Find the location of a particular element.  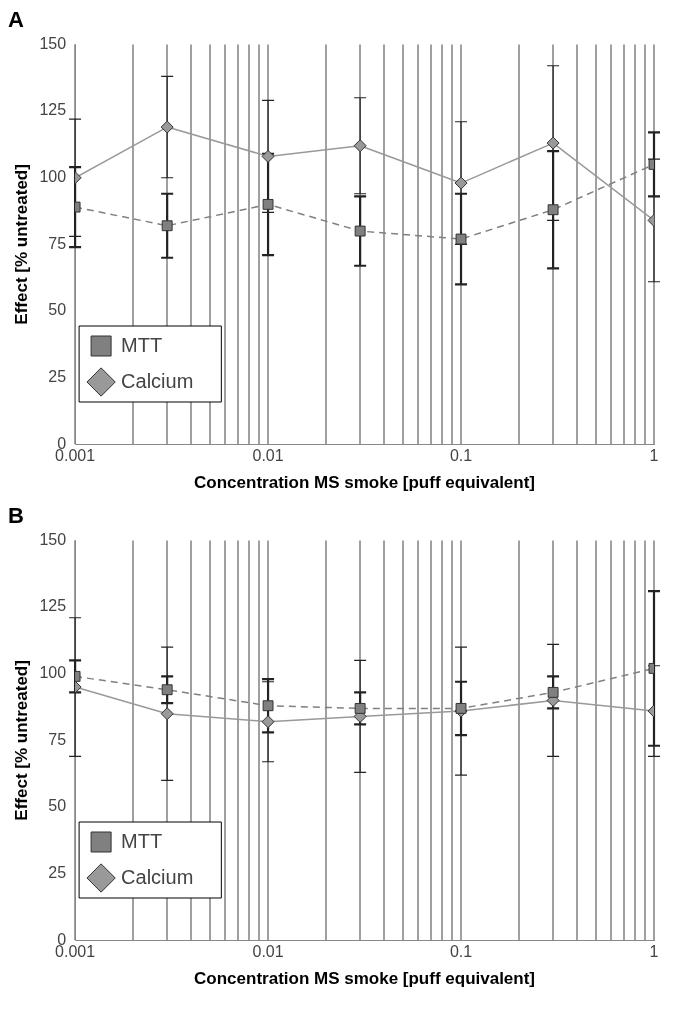

chart-title: B is located at coordinates (16, 516).